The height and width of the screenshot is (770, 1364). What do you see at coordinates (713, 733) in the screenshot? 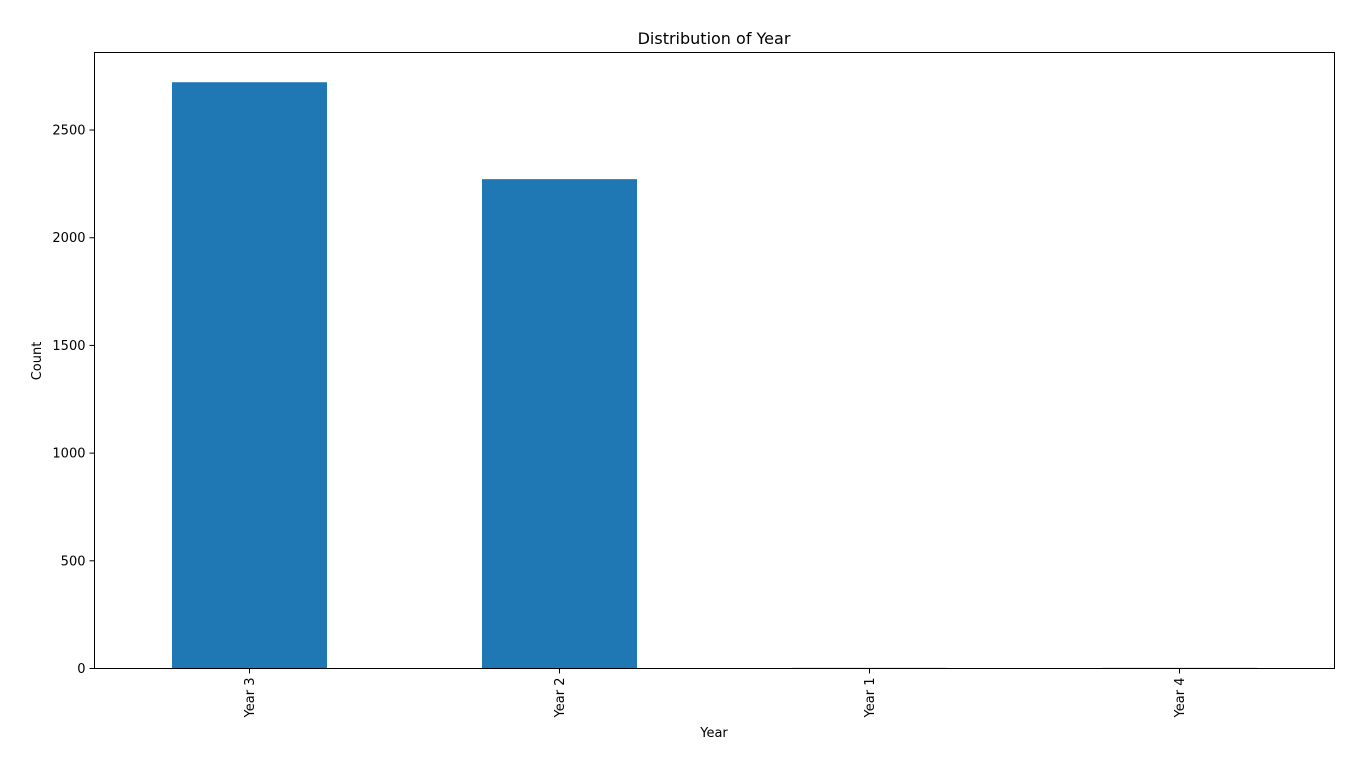
I see `x-axis-title: Year` at bounding box center [713, 733].